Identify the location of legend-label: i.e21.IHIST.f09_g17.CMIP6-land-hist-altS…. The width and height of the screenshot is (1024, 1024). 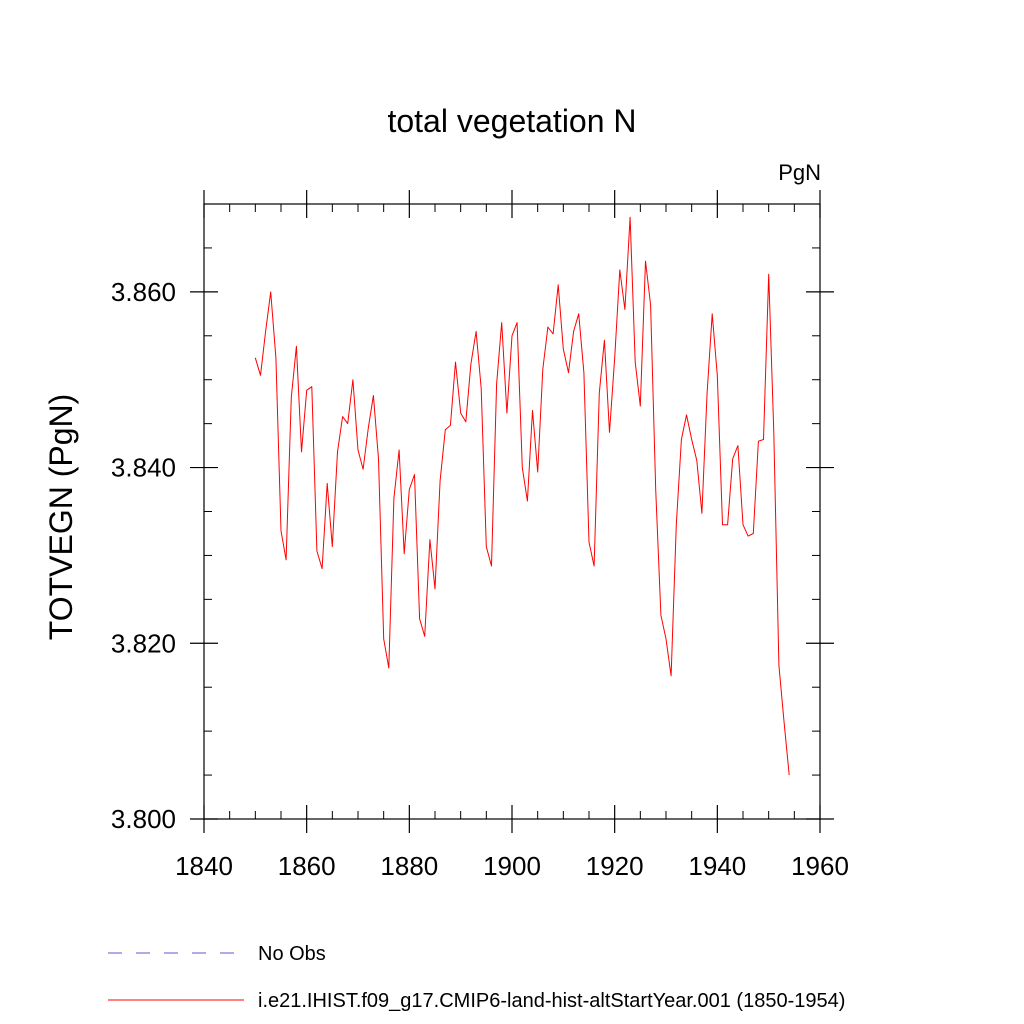
(551, 1001).